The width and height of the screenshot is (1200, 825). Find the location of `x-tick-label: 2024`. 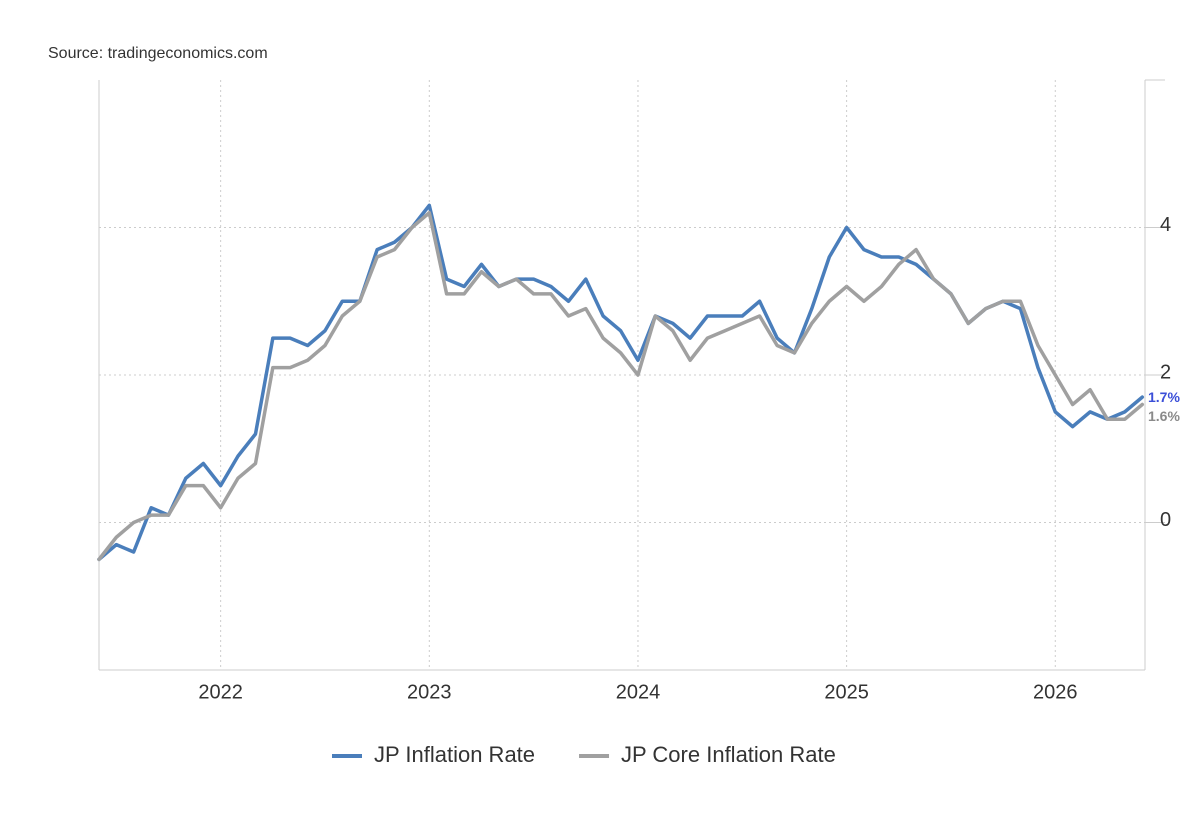

x-tick-label: 2024 is located at coordinates (638, 692).